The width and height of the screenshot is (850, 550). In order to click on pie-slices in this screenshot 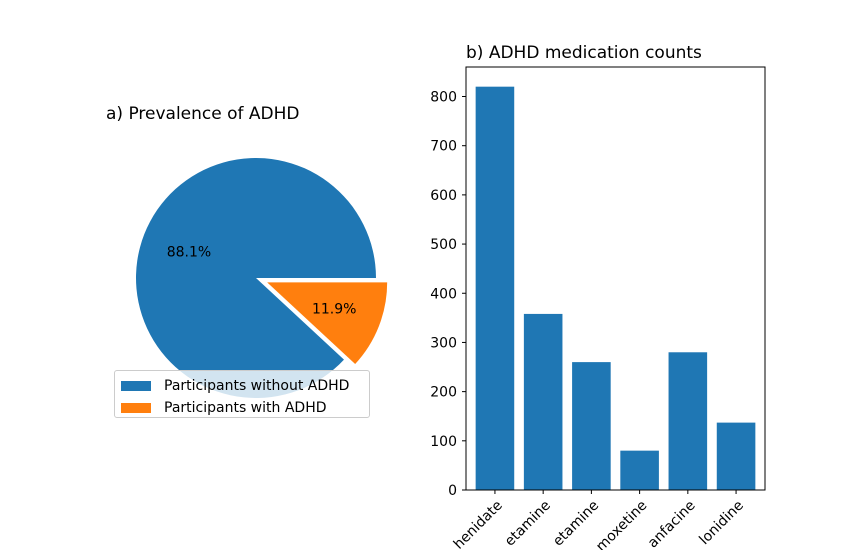, I will do `click(262, 278)`.